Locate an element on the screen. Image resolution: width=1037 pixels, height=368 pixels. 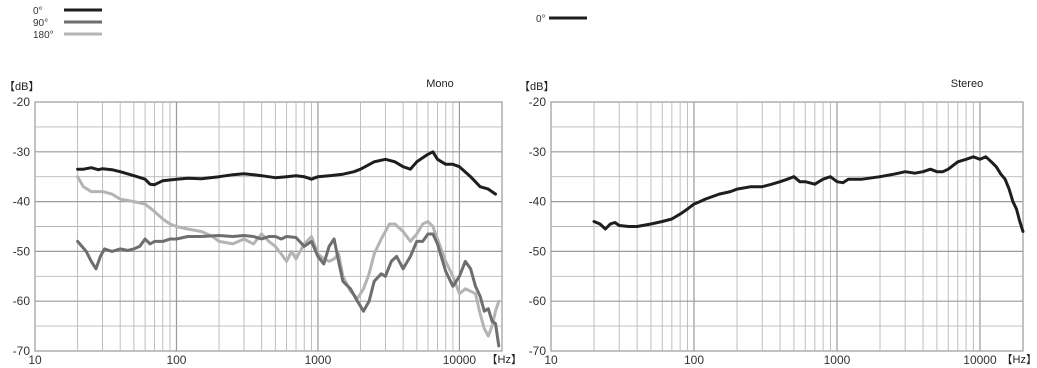
legend-label: 180° is located at coordinates (43, 35).